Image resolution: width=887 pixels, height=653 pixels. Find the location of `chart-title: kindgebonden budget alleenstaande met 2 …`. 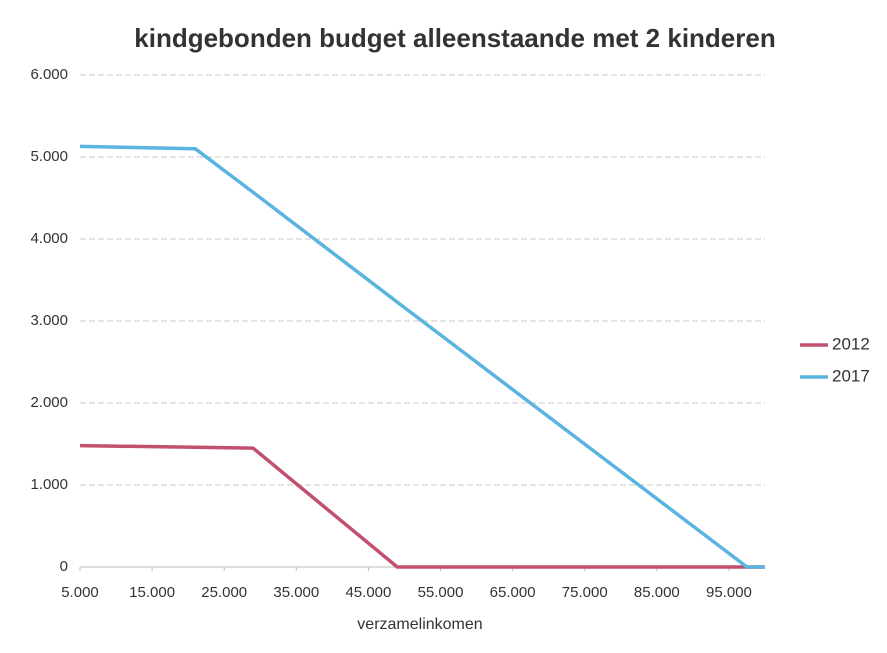

chart-title: kindgebonden budget alleenstaande met 2 … is located at coordinates (454, 38).